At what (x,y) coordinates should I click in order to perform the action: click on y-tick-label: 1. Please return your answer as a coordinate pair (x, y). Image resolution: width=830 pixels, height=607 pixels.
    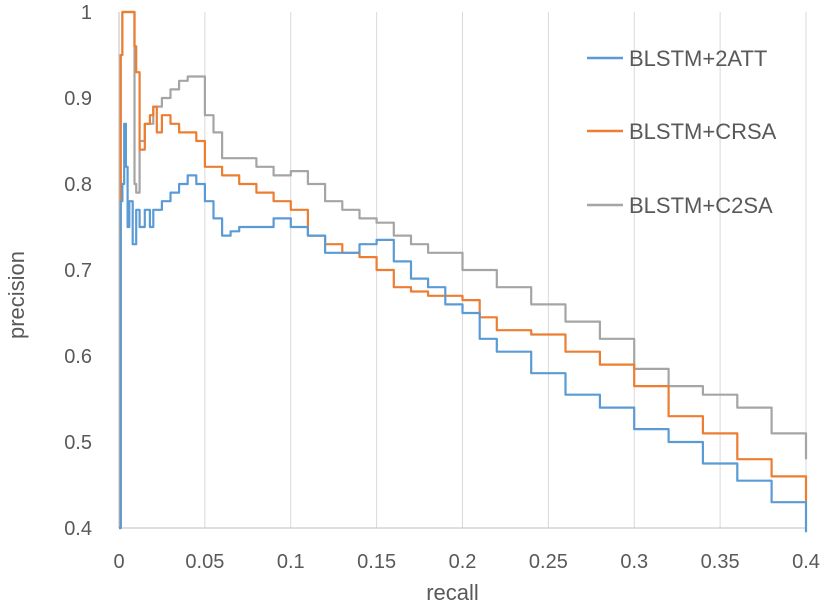
    Looking at the image, I should click on (86, 13).